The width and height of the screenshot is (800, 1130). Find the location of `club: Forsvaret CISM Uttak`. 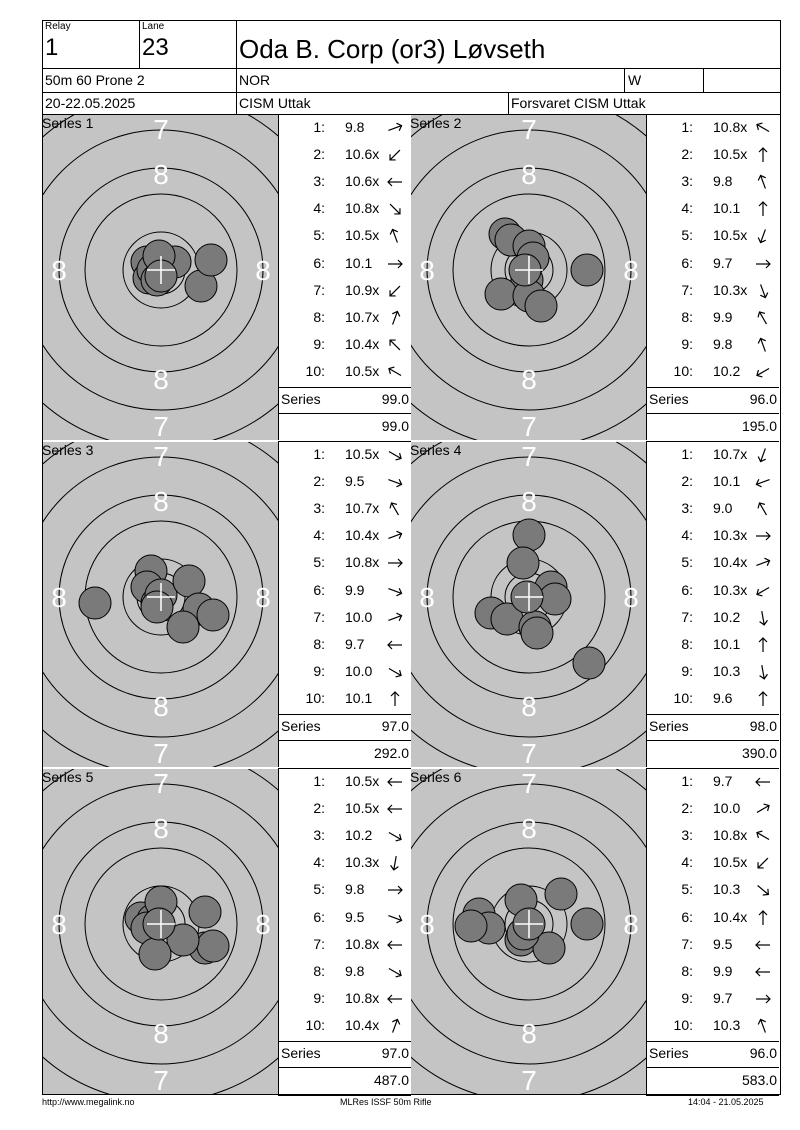

club: Forsvaret CISM Uttak is located at coordinates (578, 103).